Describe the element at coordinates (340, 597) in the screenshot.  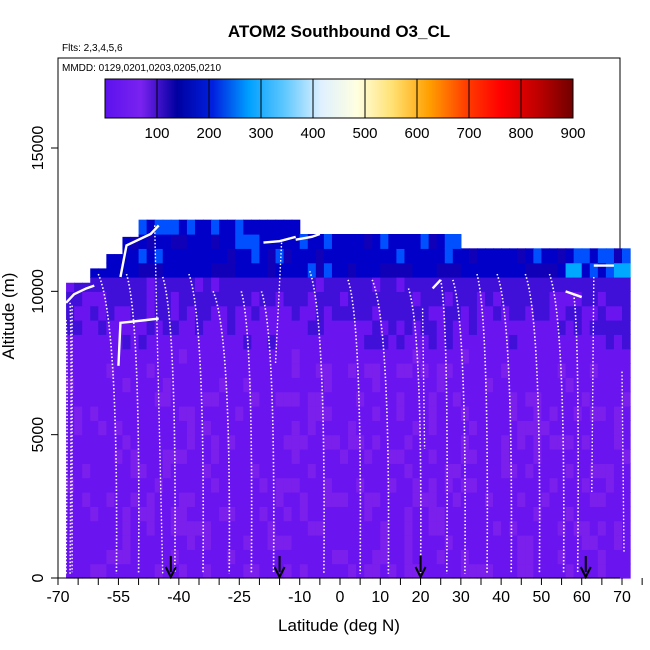
I see `x-tick-label: 0` at that location.